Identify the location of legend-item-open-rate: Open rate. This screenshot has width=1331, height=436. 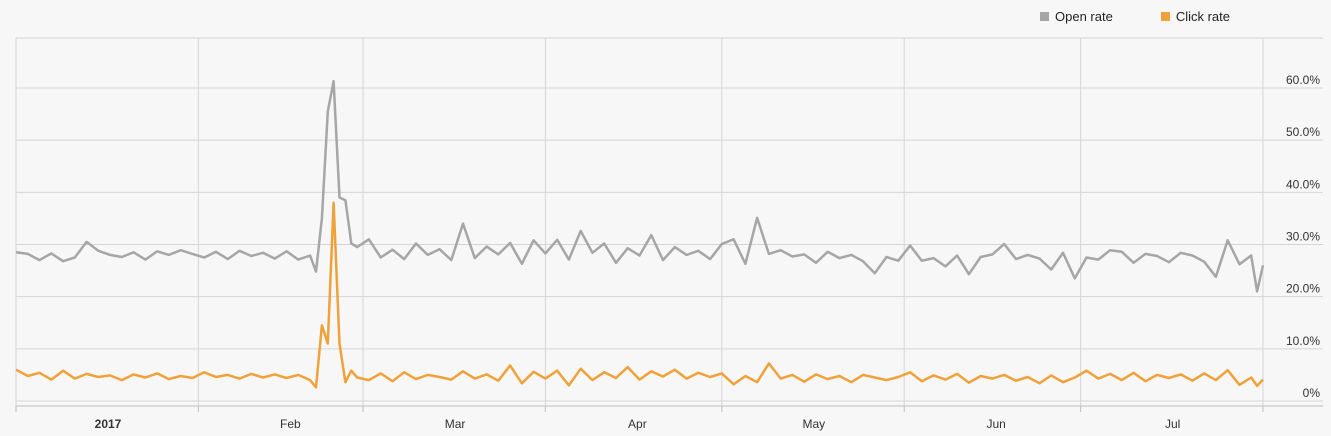
(1076, 16).